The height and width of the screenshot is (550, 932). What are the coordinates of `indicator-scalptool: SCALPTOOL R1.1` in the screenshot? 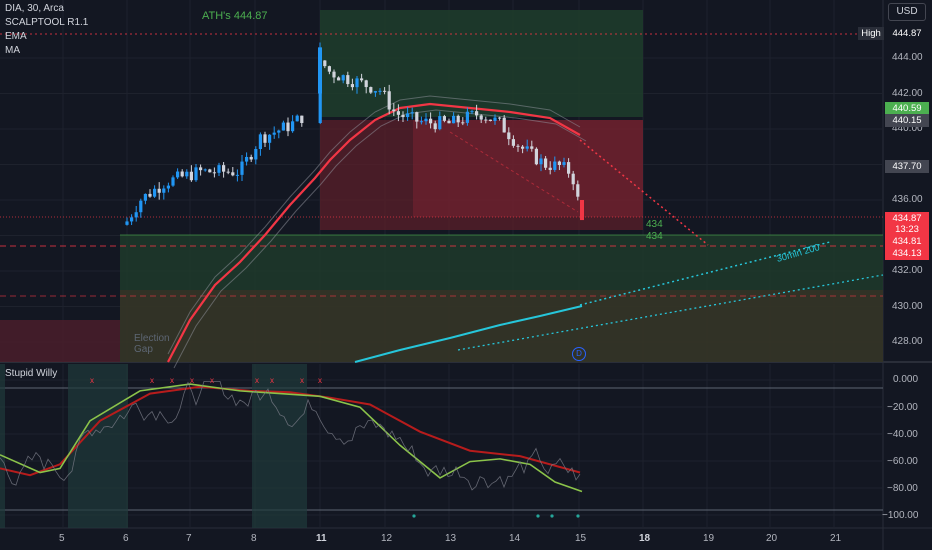 It's located at (47, 22).